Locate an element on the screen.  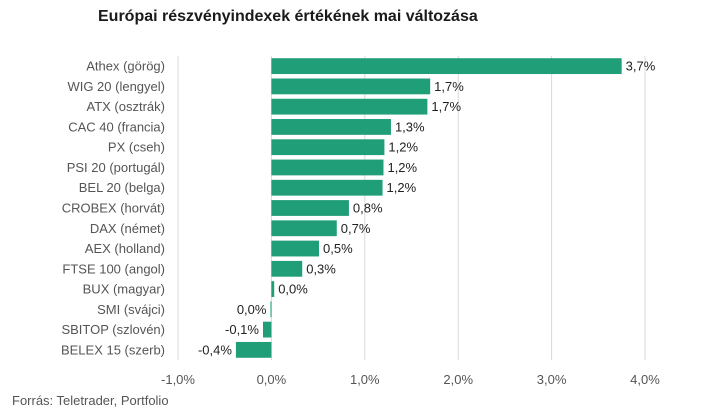
data-label: 0,3% is located at coordinates (321, 268).